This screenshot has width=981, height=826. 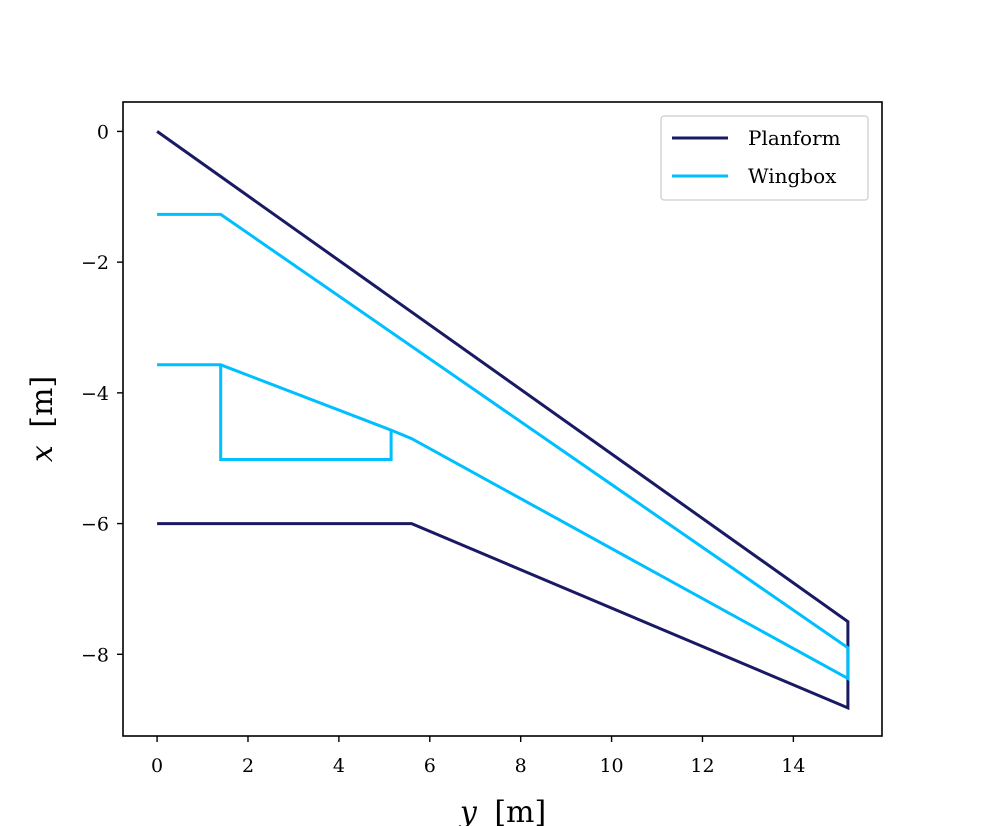 I want to click on x-tick-label: 10, so click(x=611, y=766).